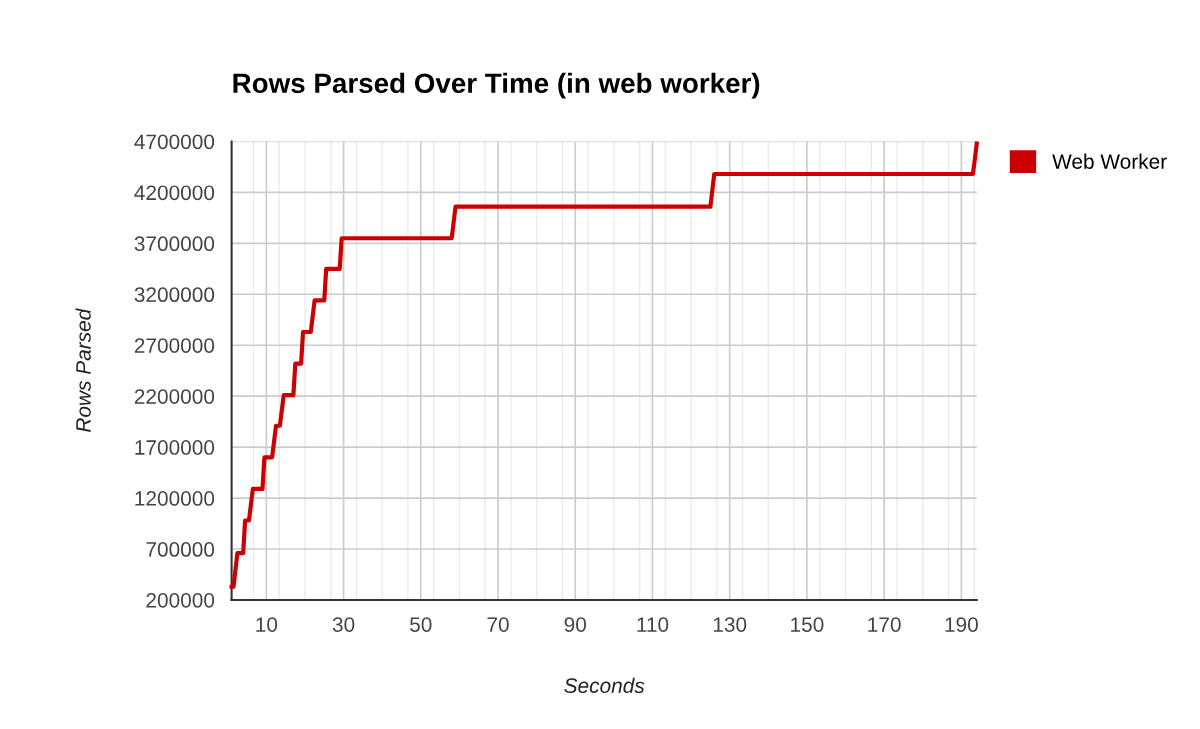 This screenshot has height=729, width=1200. I want to click on y-tick-label: 700000, so click(180, 549).